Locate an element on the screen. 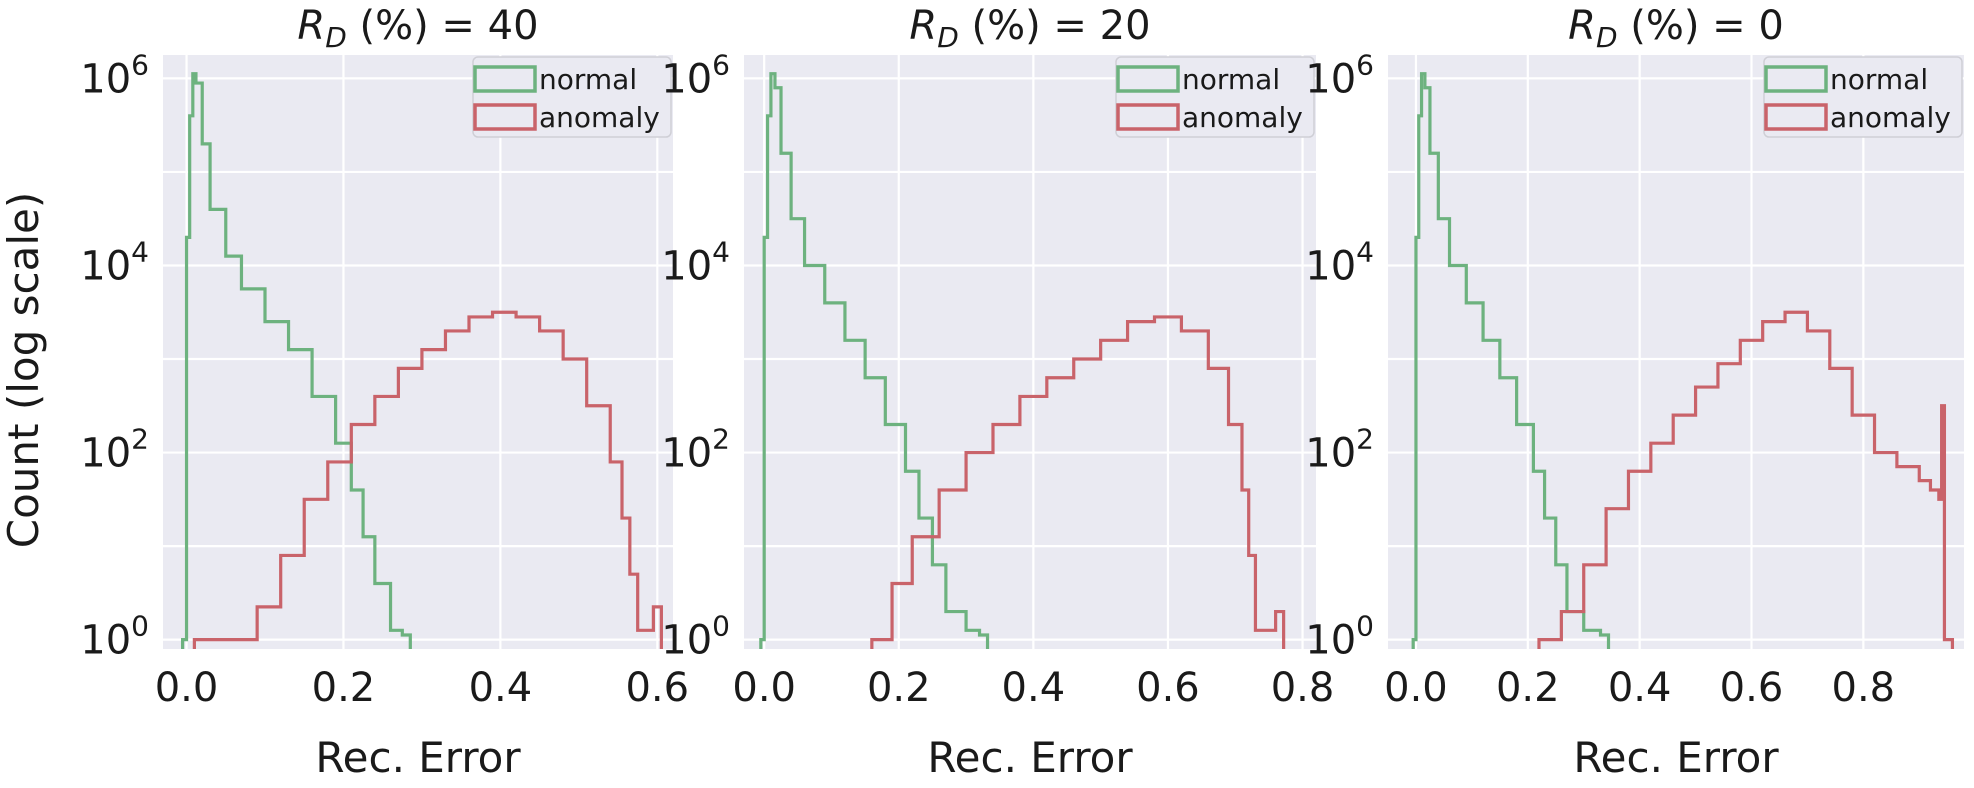  panel-title: RD (%) = 20 is located at coordinates (1029, 28).